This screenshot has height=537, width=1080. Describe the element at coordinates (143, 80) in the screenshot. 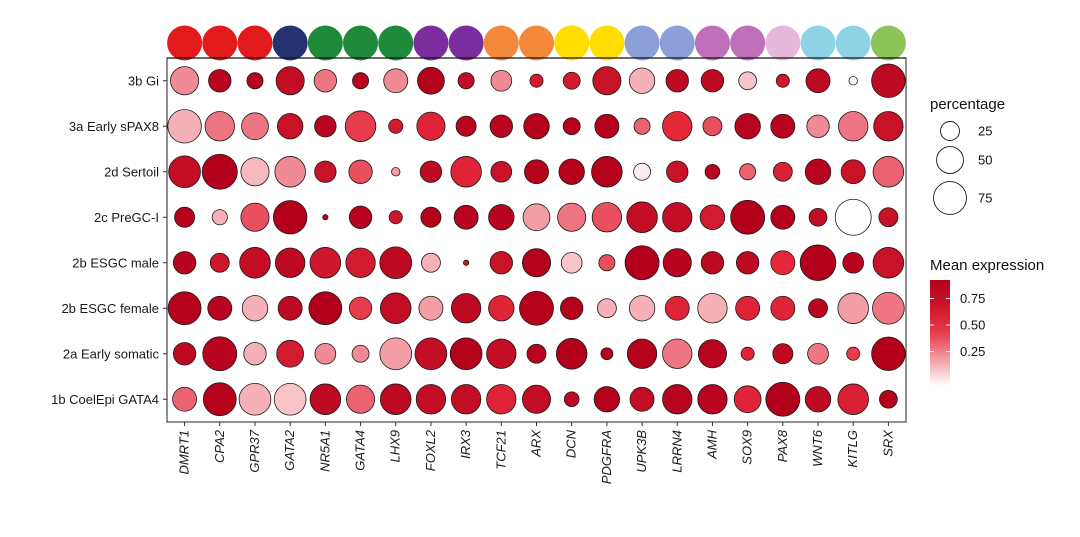

I see `y-tick-label: 3b Gi` at that location.